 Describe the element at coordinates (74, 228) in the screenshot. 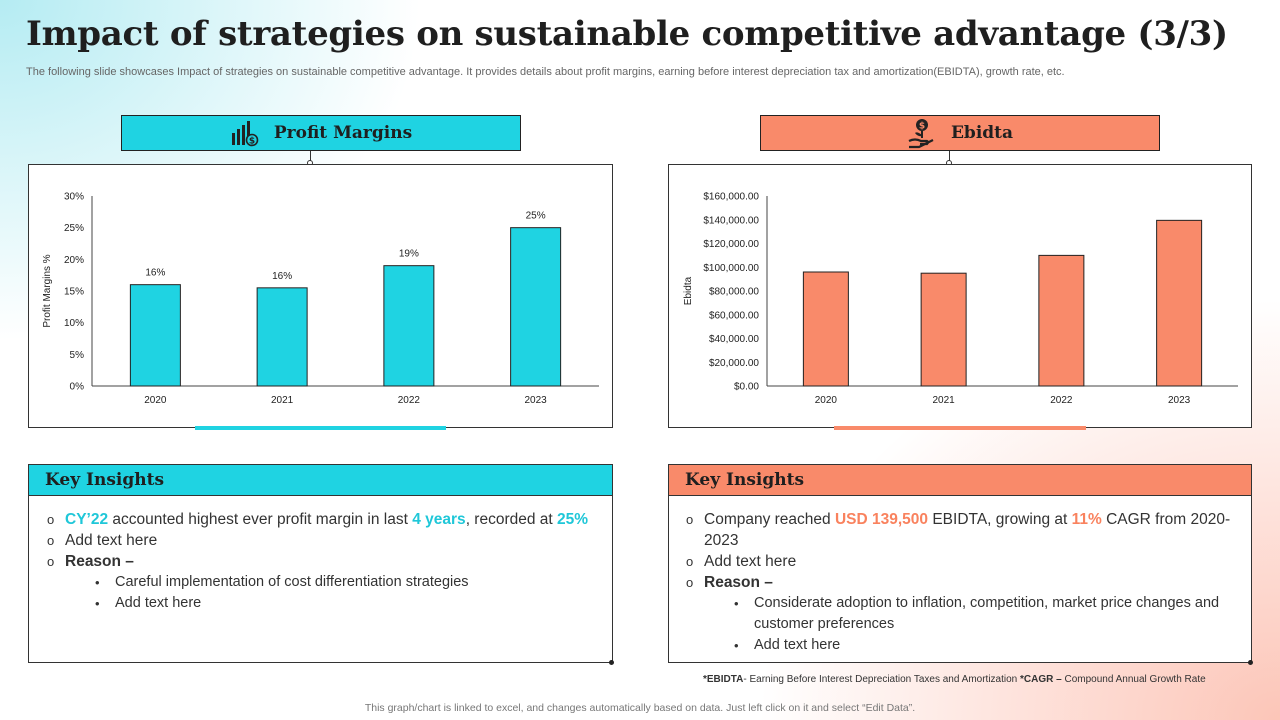

I see `profit-margins-y-tick-label: 25%` at that location.